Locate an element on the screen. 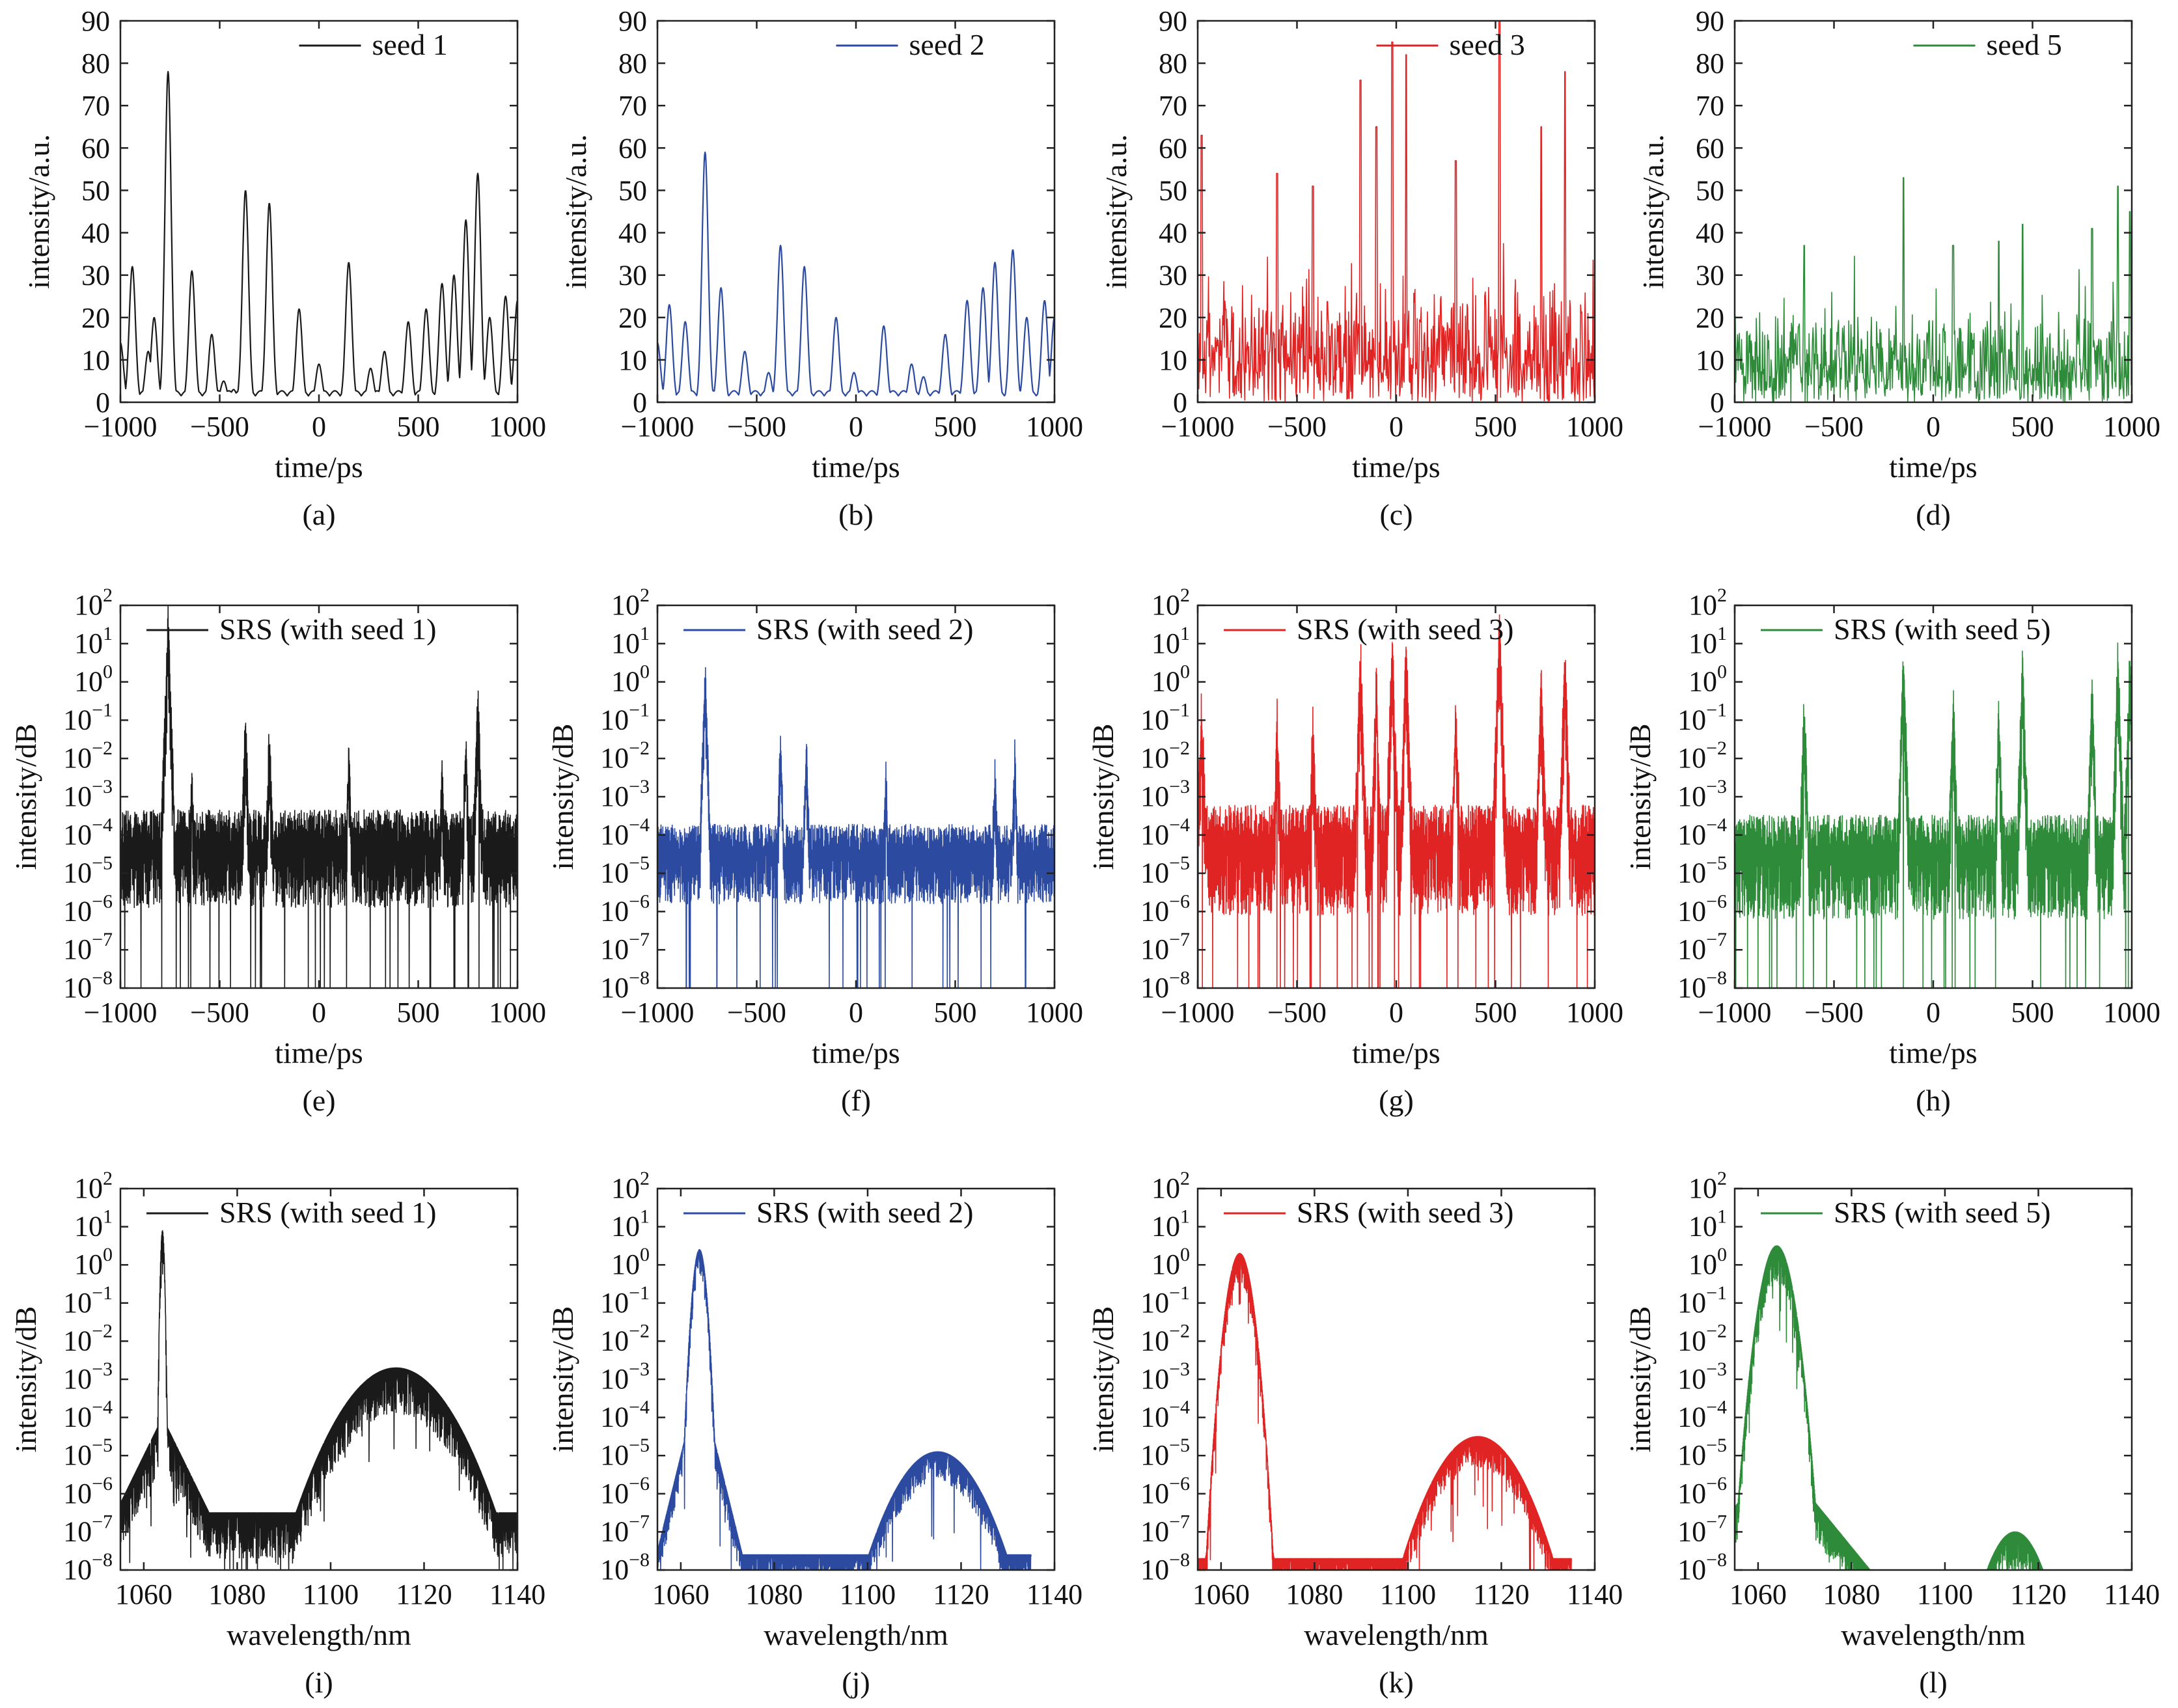 Image resolution: width=2178 pixels, height=1708 pixels. x-tick-label-i: 1140 is located at coordinates (517, 1594).